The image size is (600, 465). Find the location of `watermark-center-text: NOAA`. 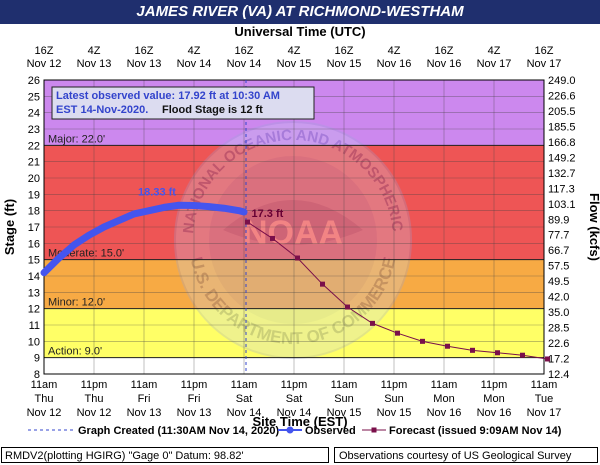

watermark-center-text: NOAA is located at coordinates (293, 233).